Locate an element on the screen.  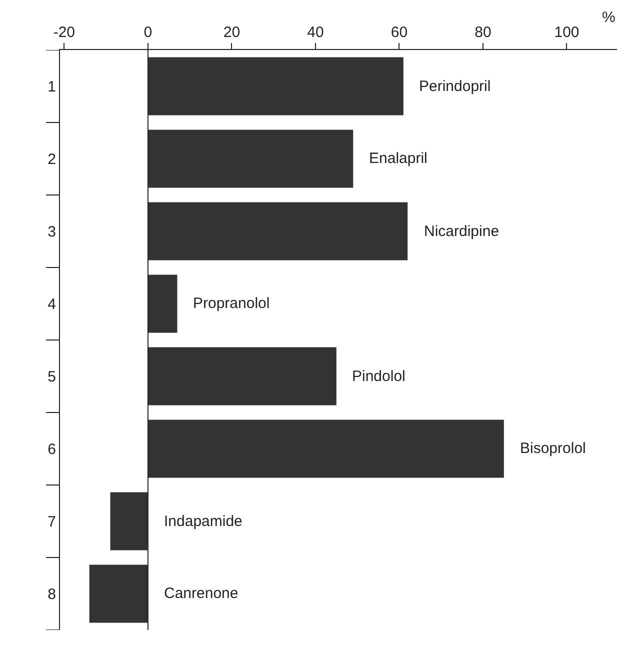
annotation: Canrenone is located at coordinates (201, 593).